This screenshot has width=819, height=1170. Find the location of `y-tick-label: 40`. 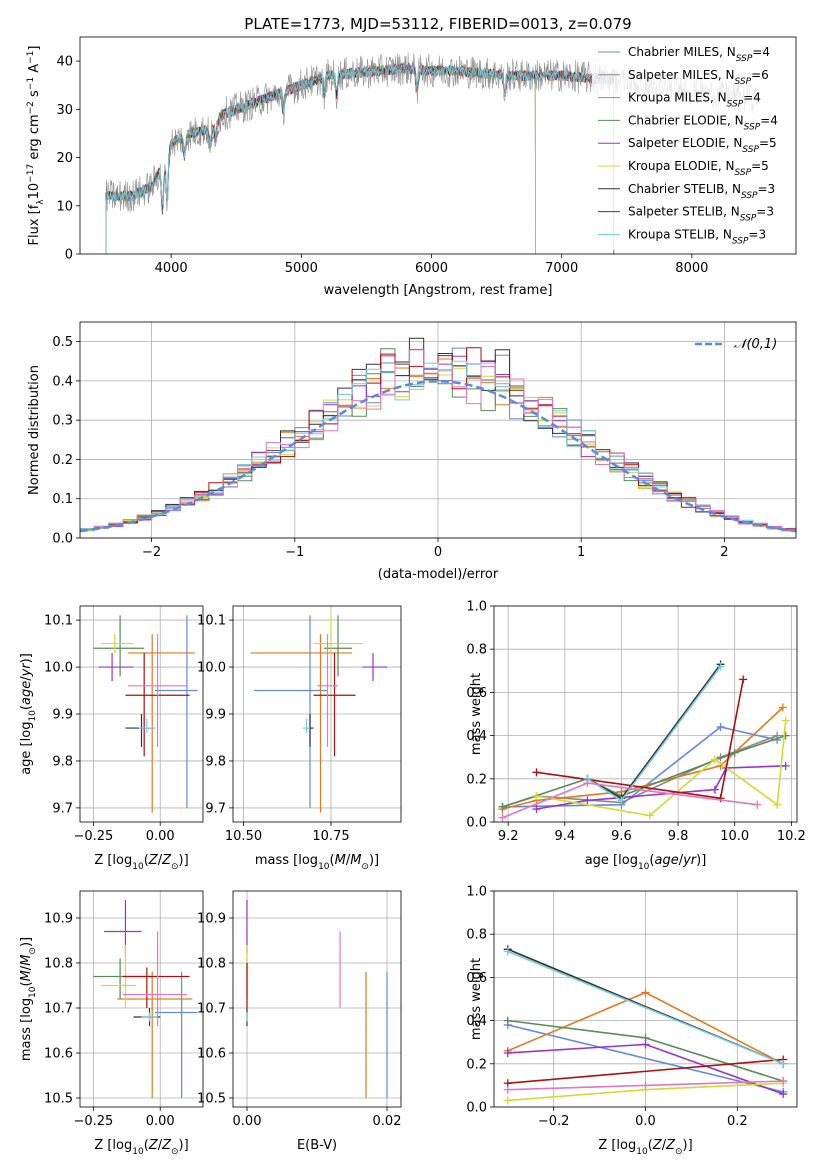

y-tick-label: 40 is located at coordinates (64, 62).